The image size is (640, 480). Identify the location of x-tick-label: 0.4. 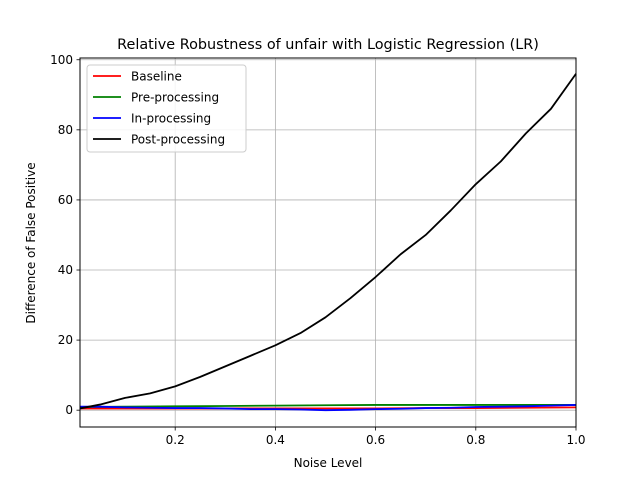
(275, 440).